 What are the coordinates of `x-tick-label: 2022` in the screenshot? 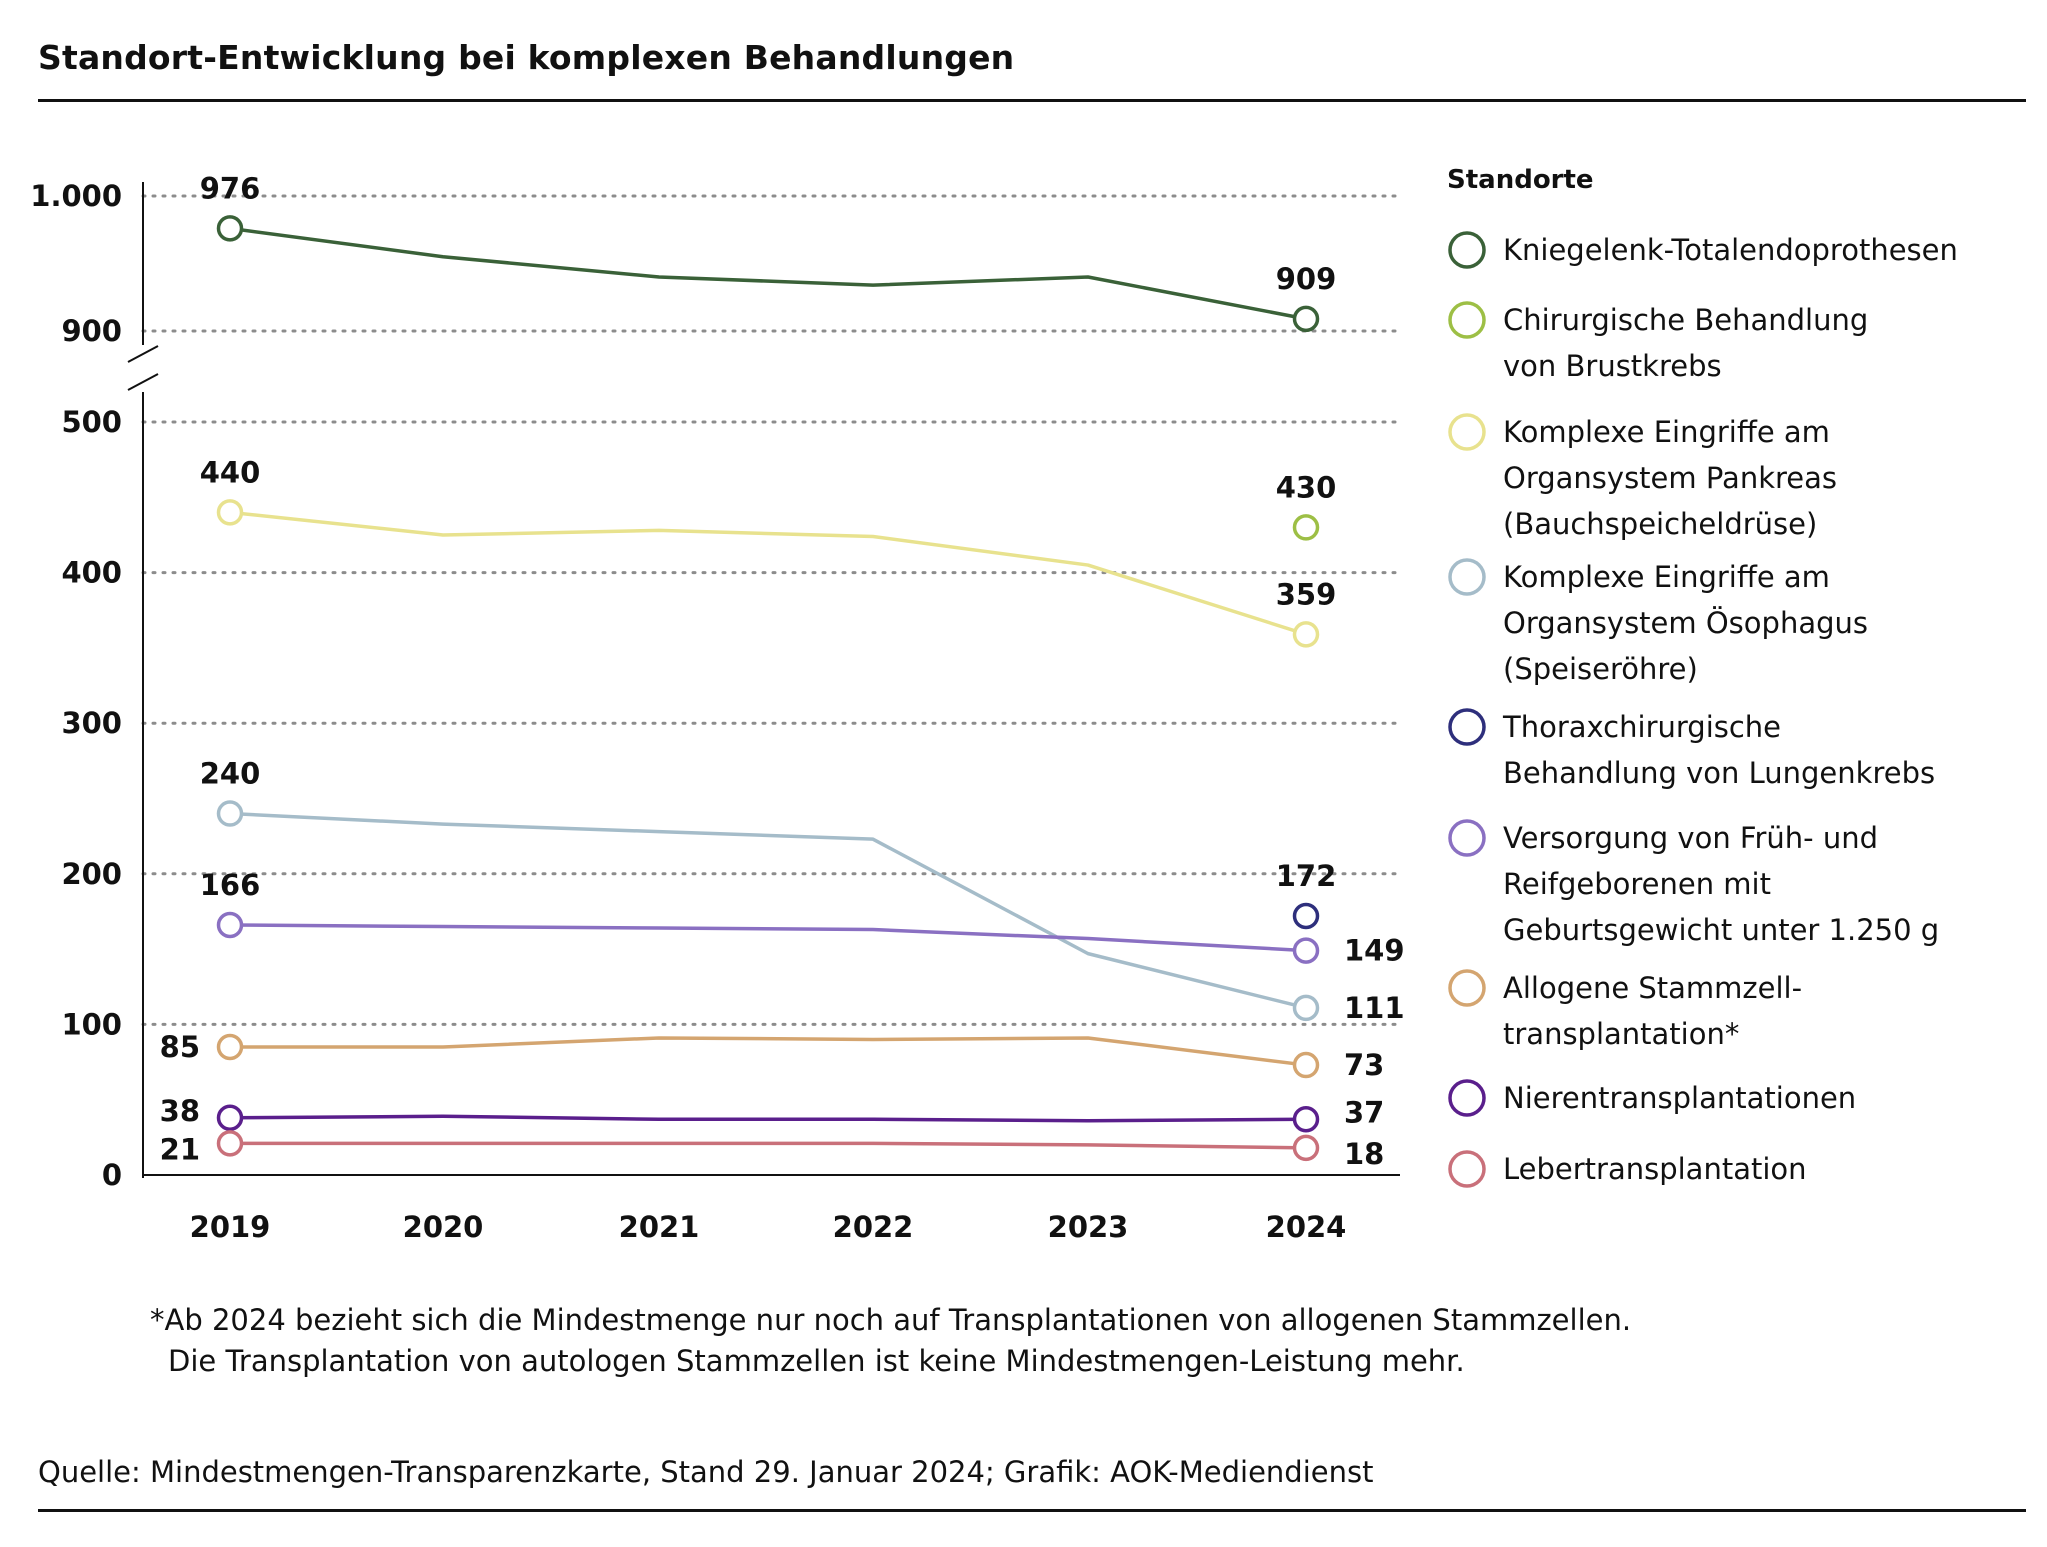 It's located at (873, 1227).